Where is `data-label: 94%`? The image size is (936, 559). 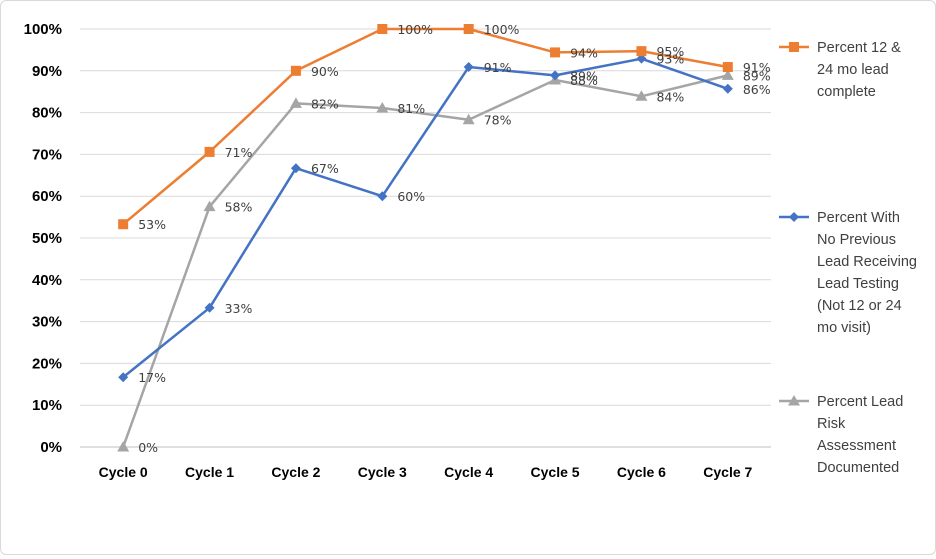 data-label: 94% is located at coordinates (584, 52).